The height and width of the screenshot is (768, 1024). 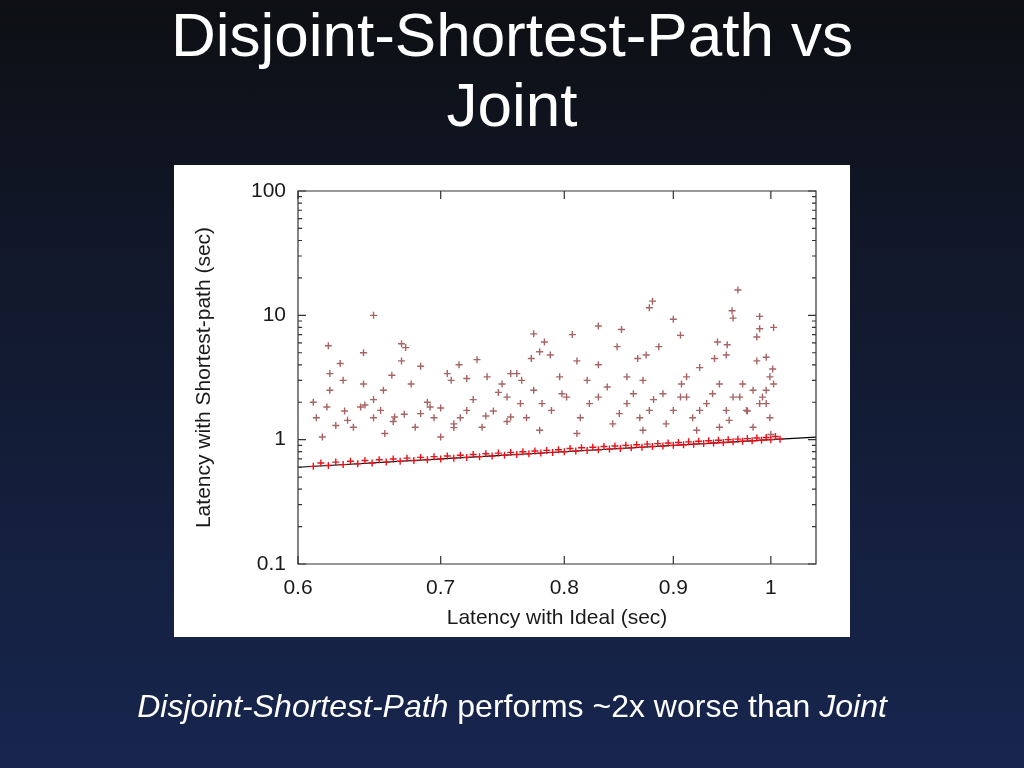 What do you see at coordinates (673, 587) in the screenshot?
I see `x-tick-label: 0.9` at bounding box center [673, 587].